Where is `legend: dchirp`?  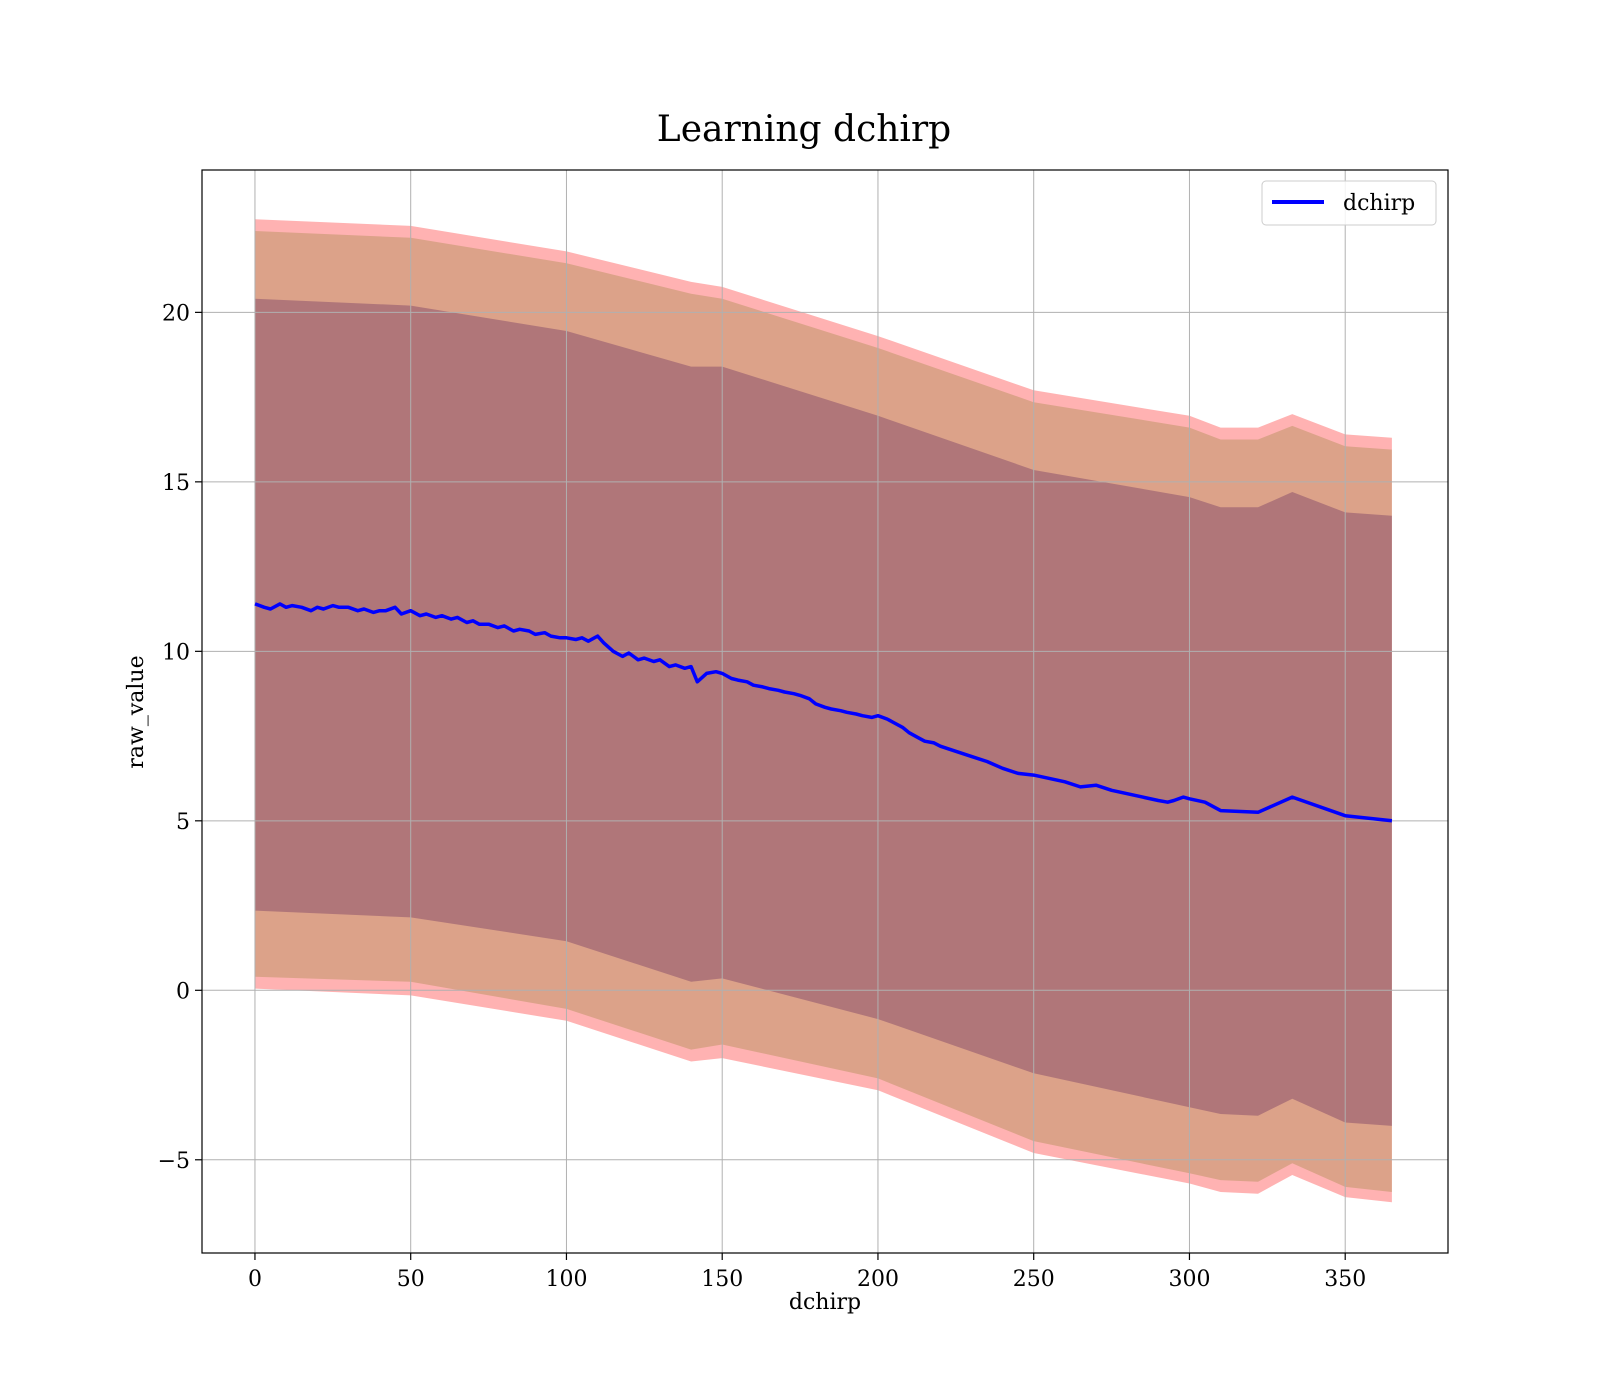
legend: dchirp is located at coordinates (1349, 203).